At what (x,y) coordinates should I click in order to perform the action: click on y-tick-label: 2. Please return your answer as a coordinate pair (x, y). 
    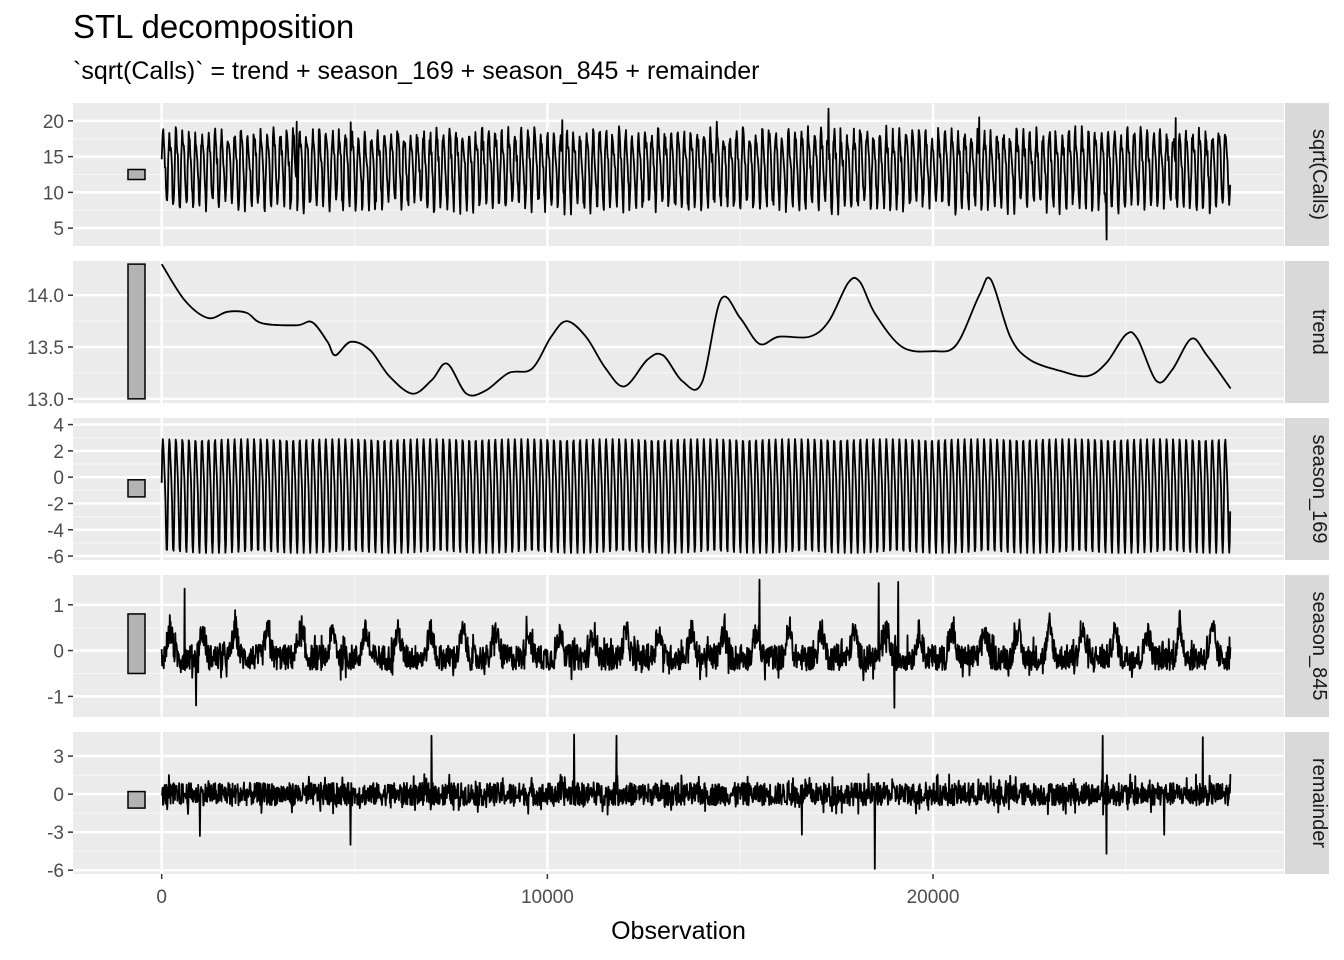
    Looking at the image, I should click on (58, 452).